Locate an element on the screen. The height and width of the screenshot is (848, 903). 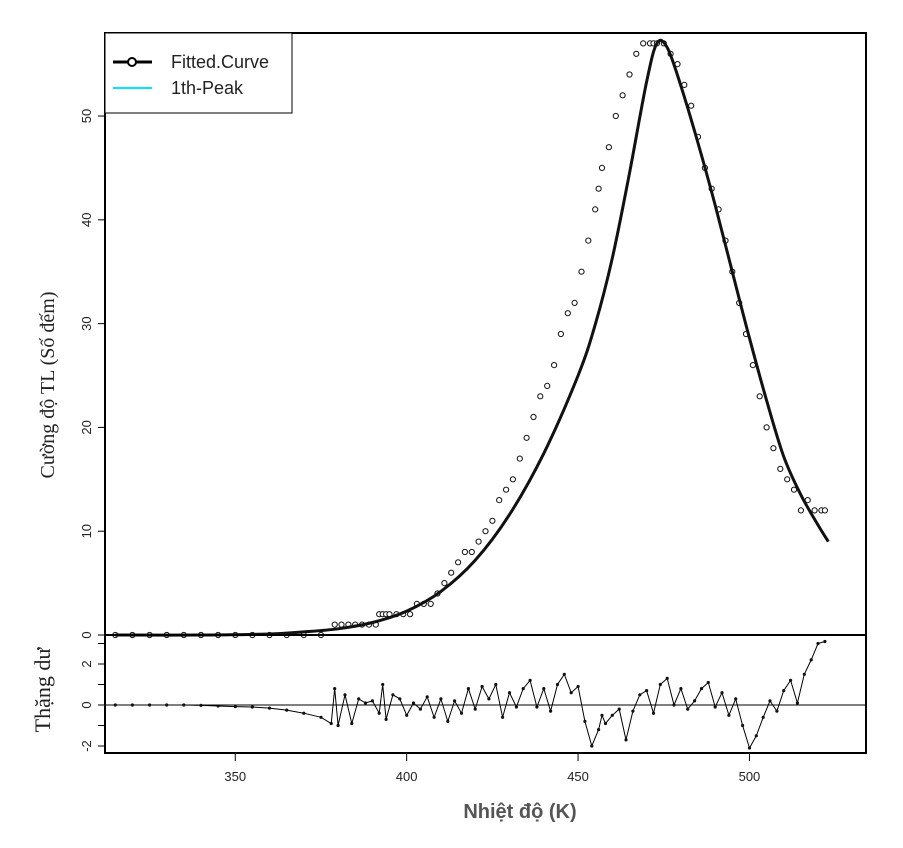
y-tick-label: 30 is located at coordinates (86, 323).